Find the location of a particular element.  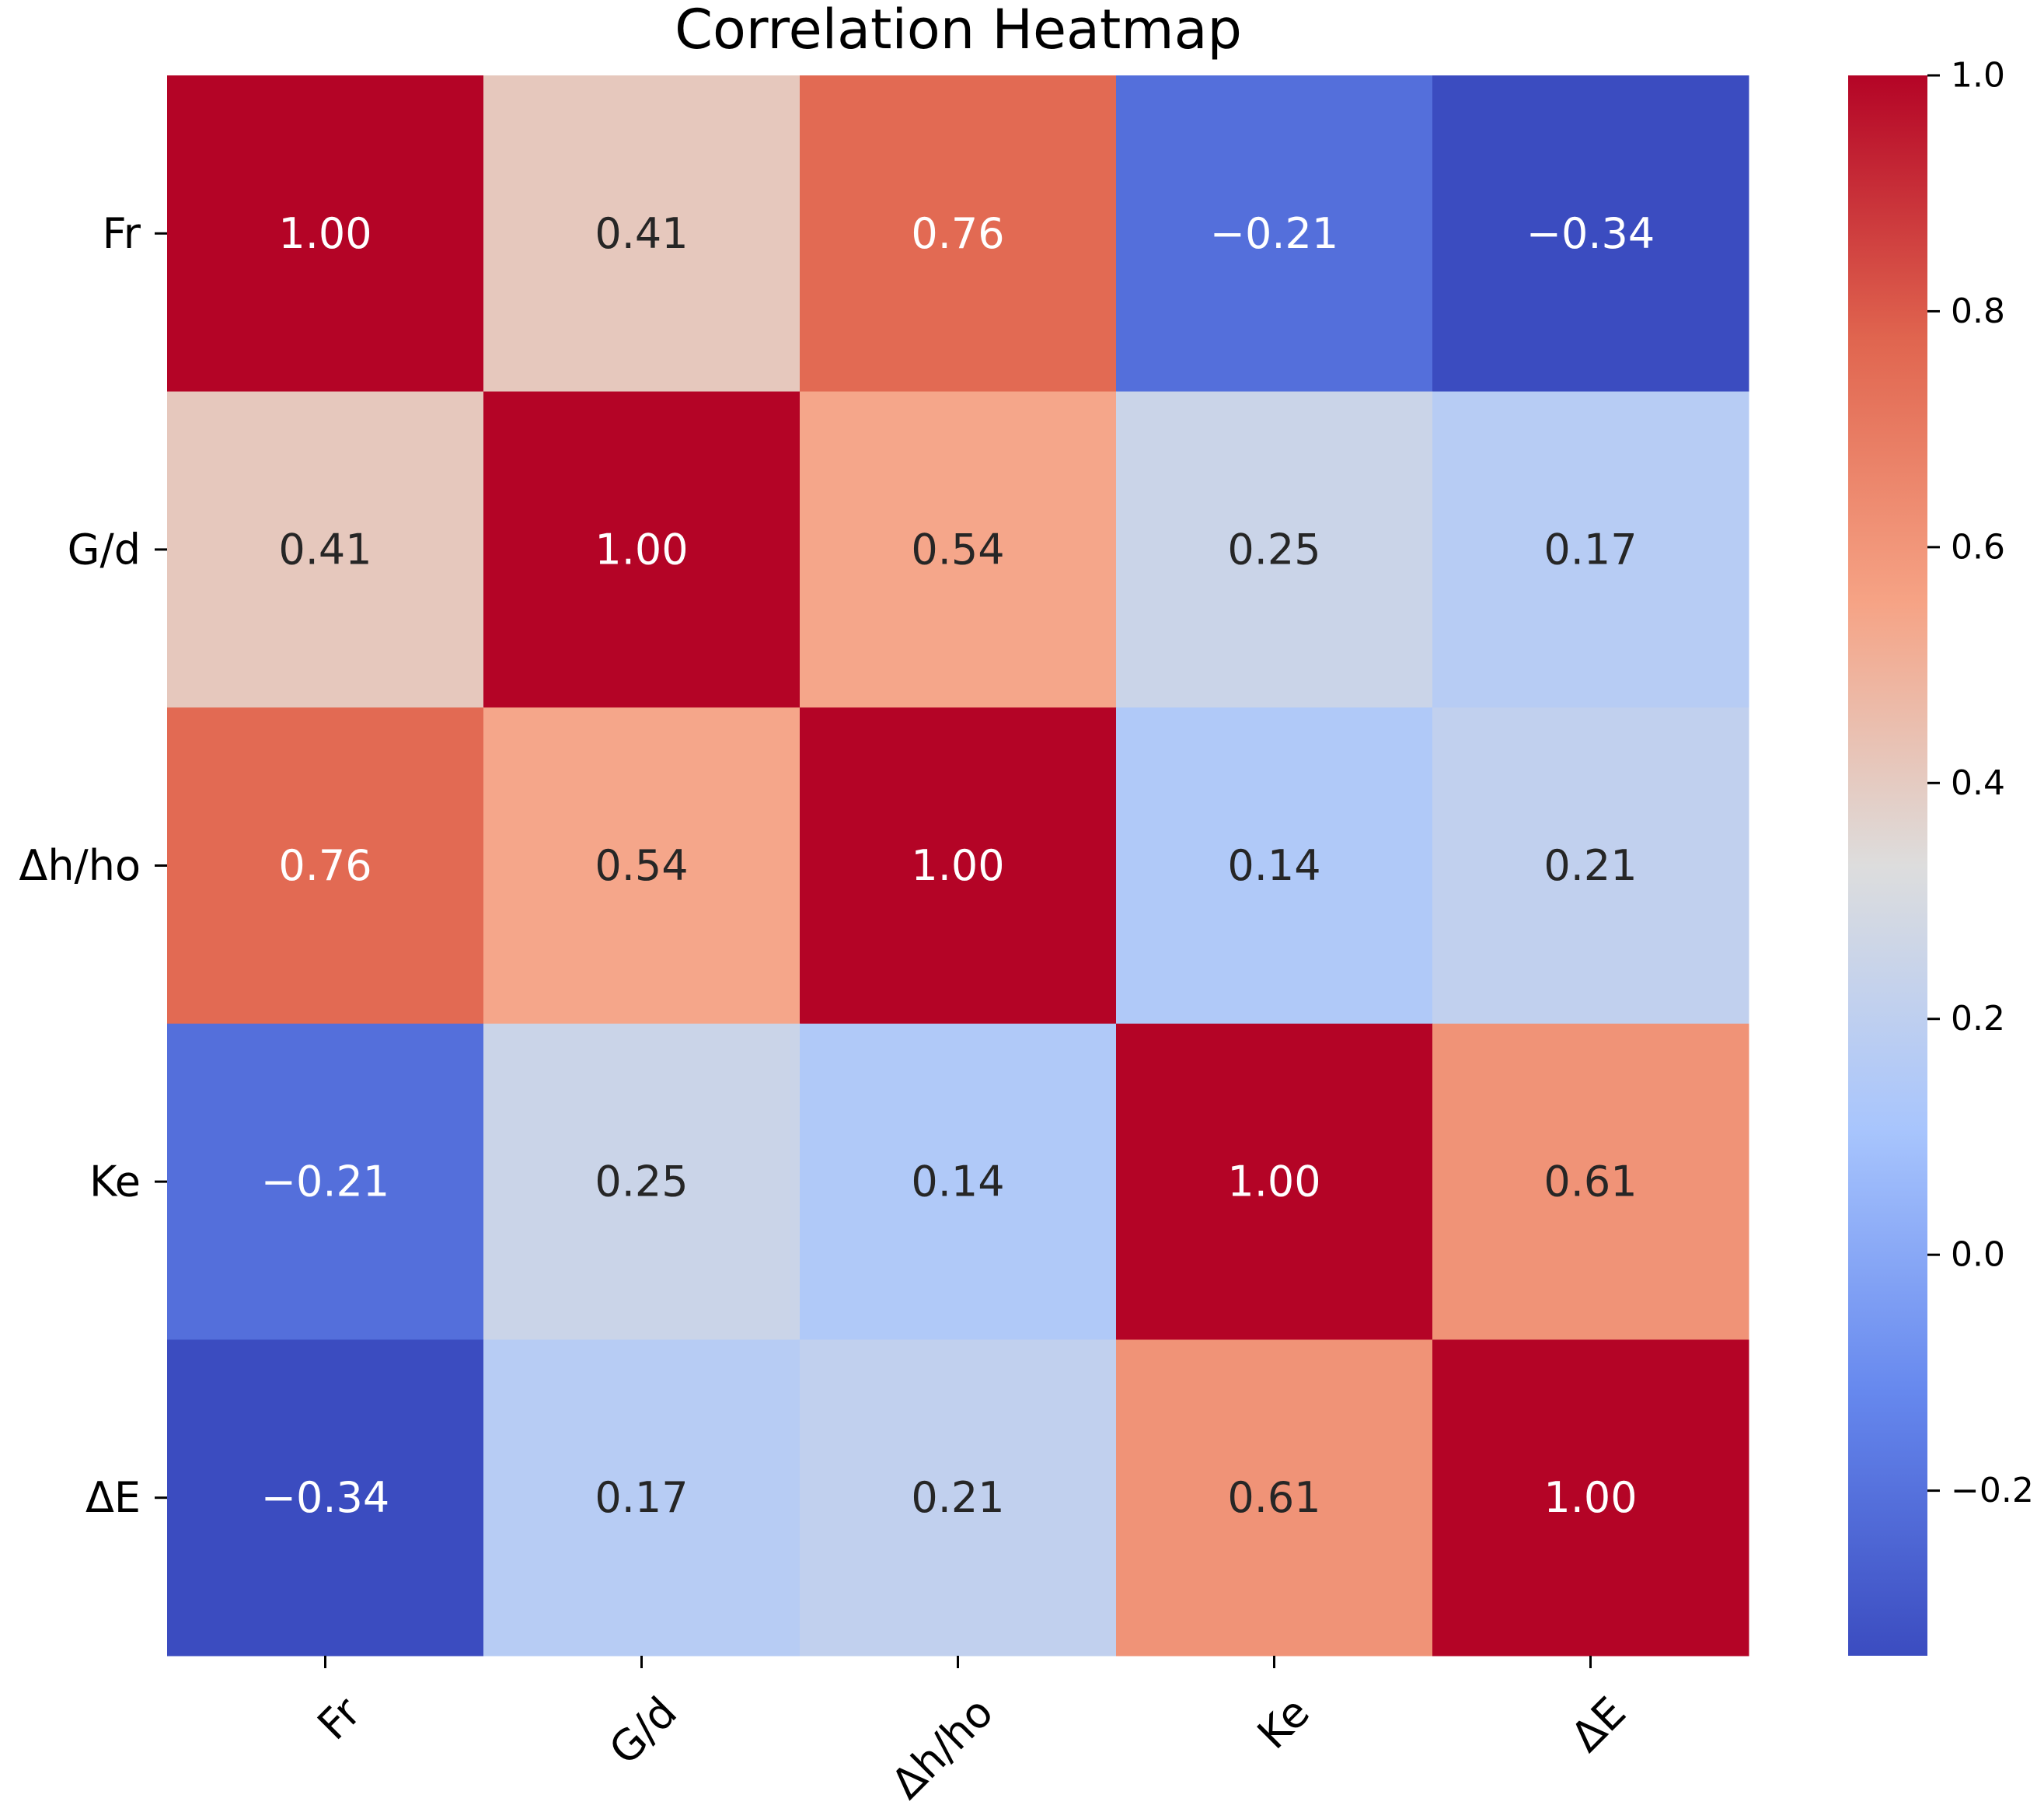

y-tick-label: Ke is located at coordinates (115, 1181).